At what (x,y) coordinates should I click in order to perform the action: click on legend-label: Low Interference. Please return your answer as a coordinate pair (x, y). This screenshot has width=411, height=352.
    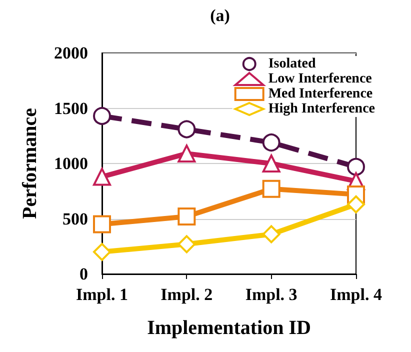
    Looking at the image, I should click on (320, 79).